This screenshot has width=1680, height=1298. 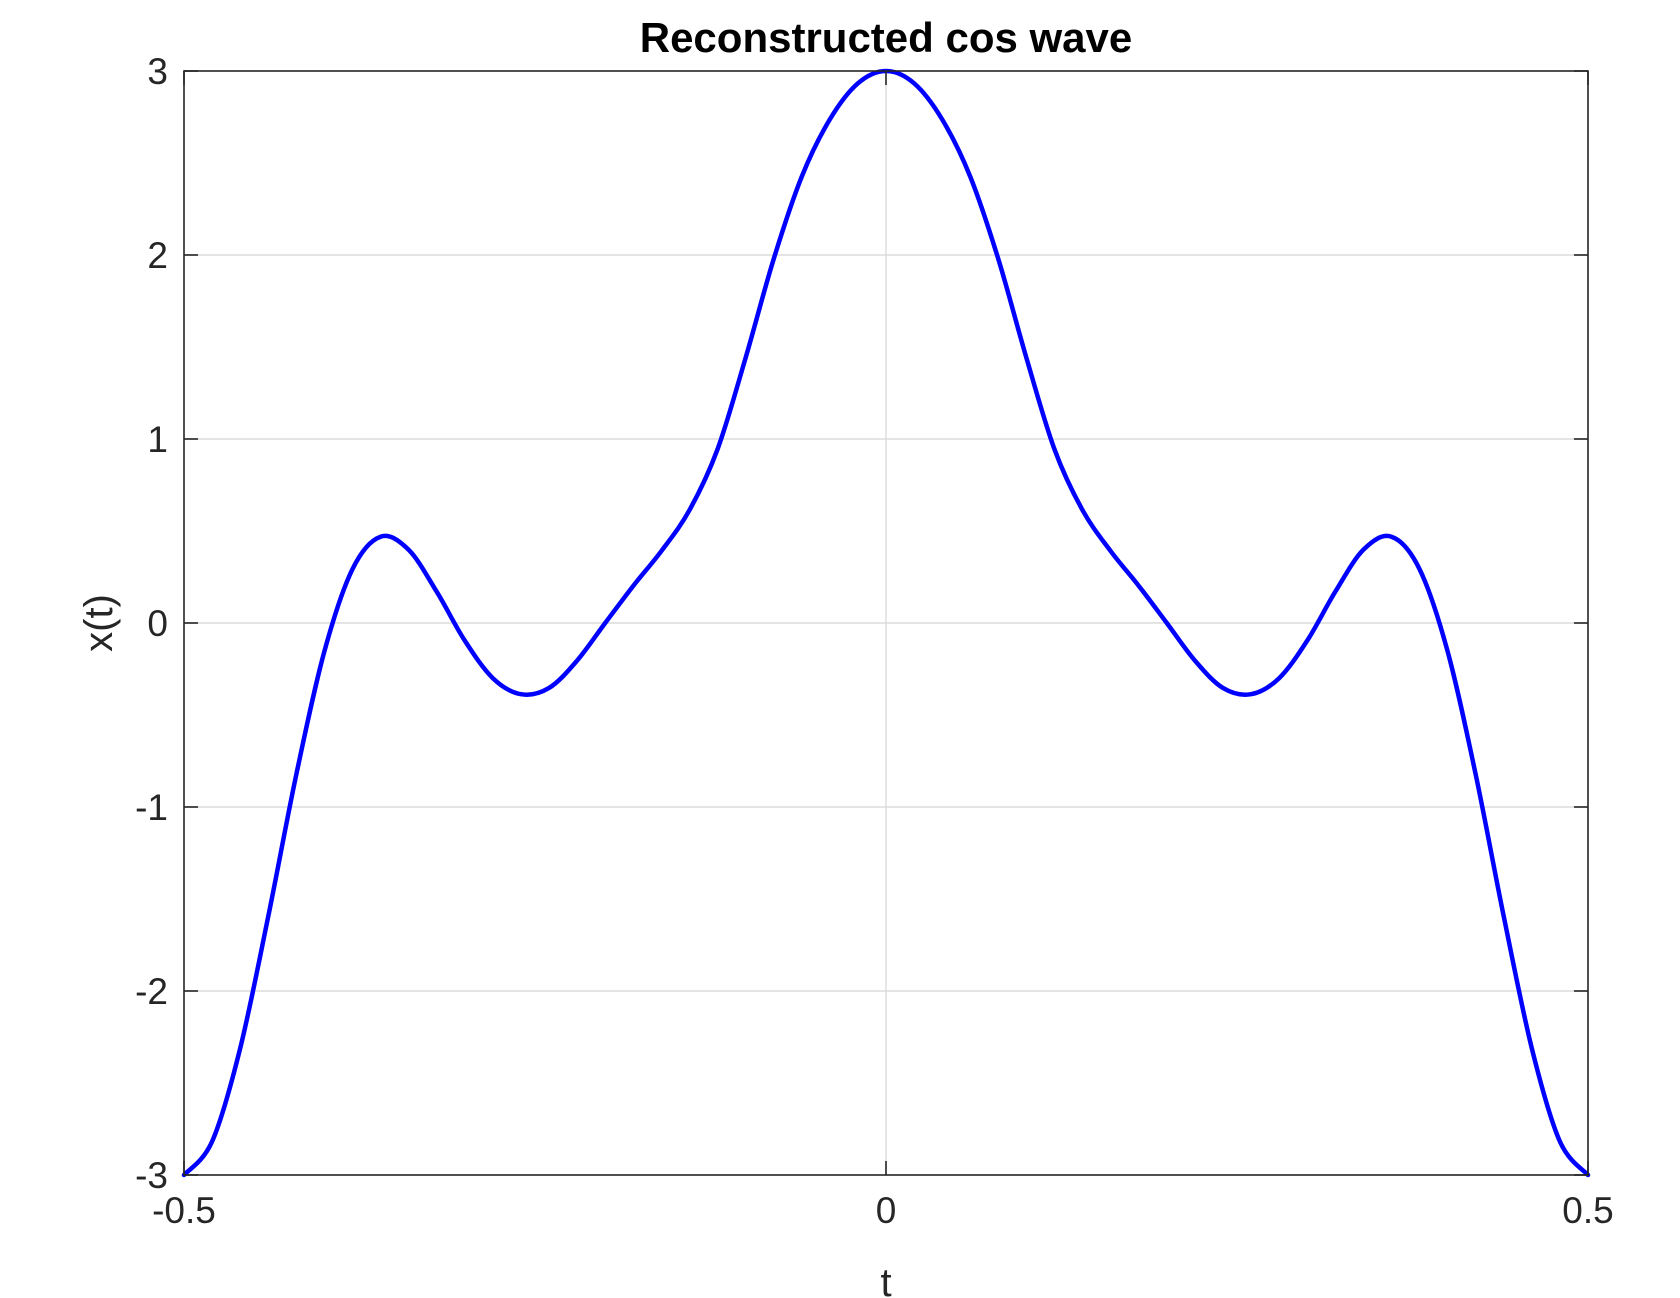 I want to click on y-tick-label: 3, so click(x=157, y=71).